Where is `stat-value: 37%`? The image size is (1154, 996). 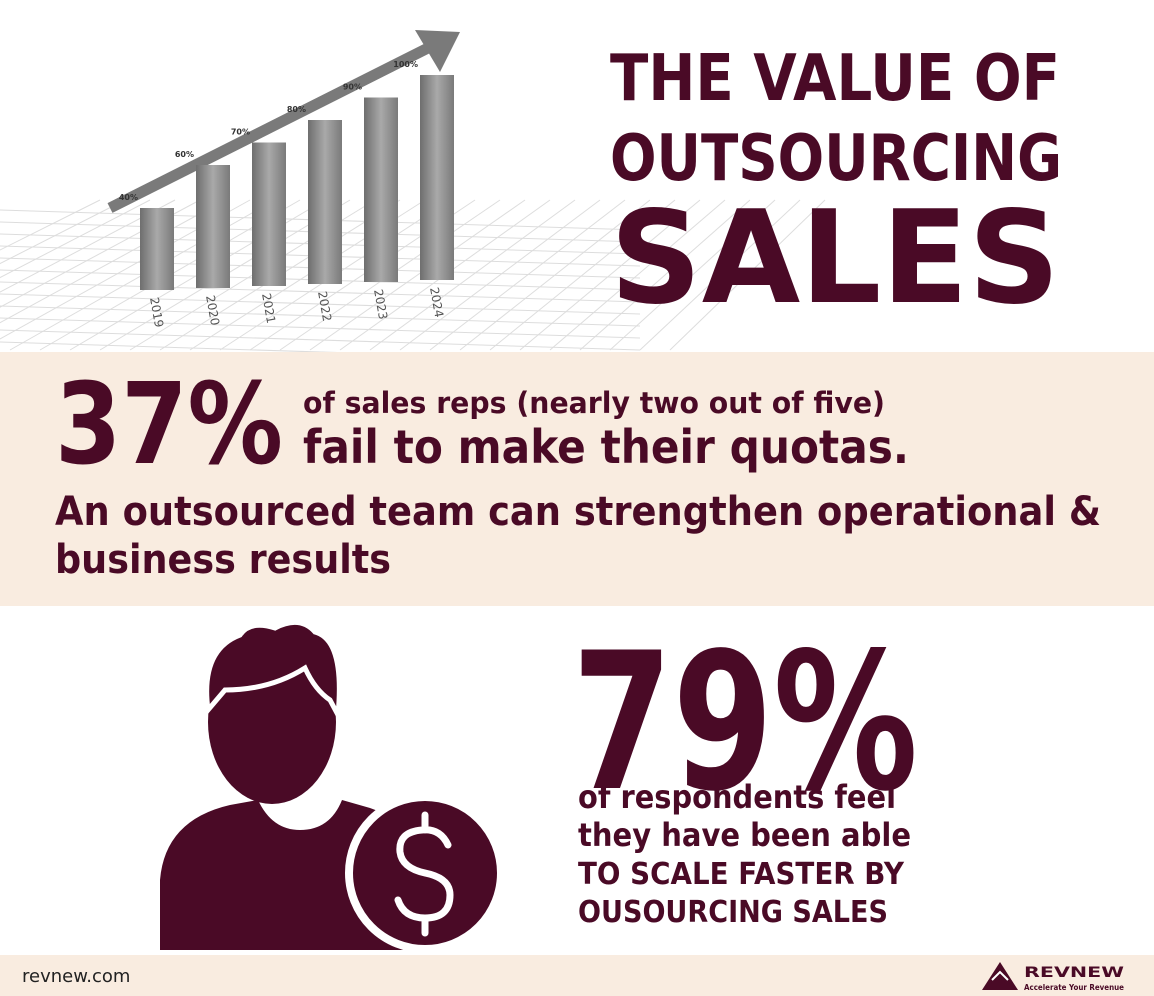
stat-value: 37% is located at coordinates (169, 425).